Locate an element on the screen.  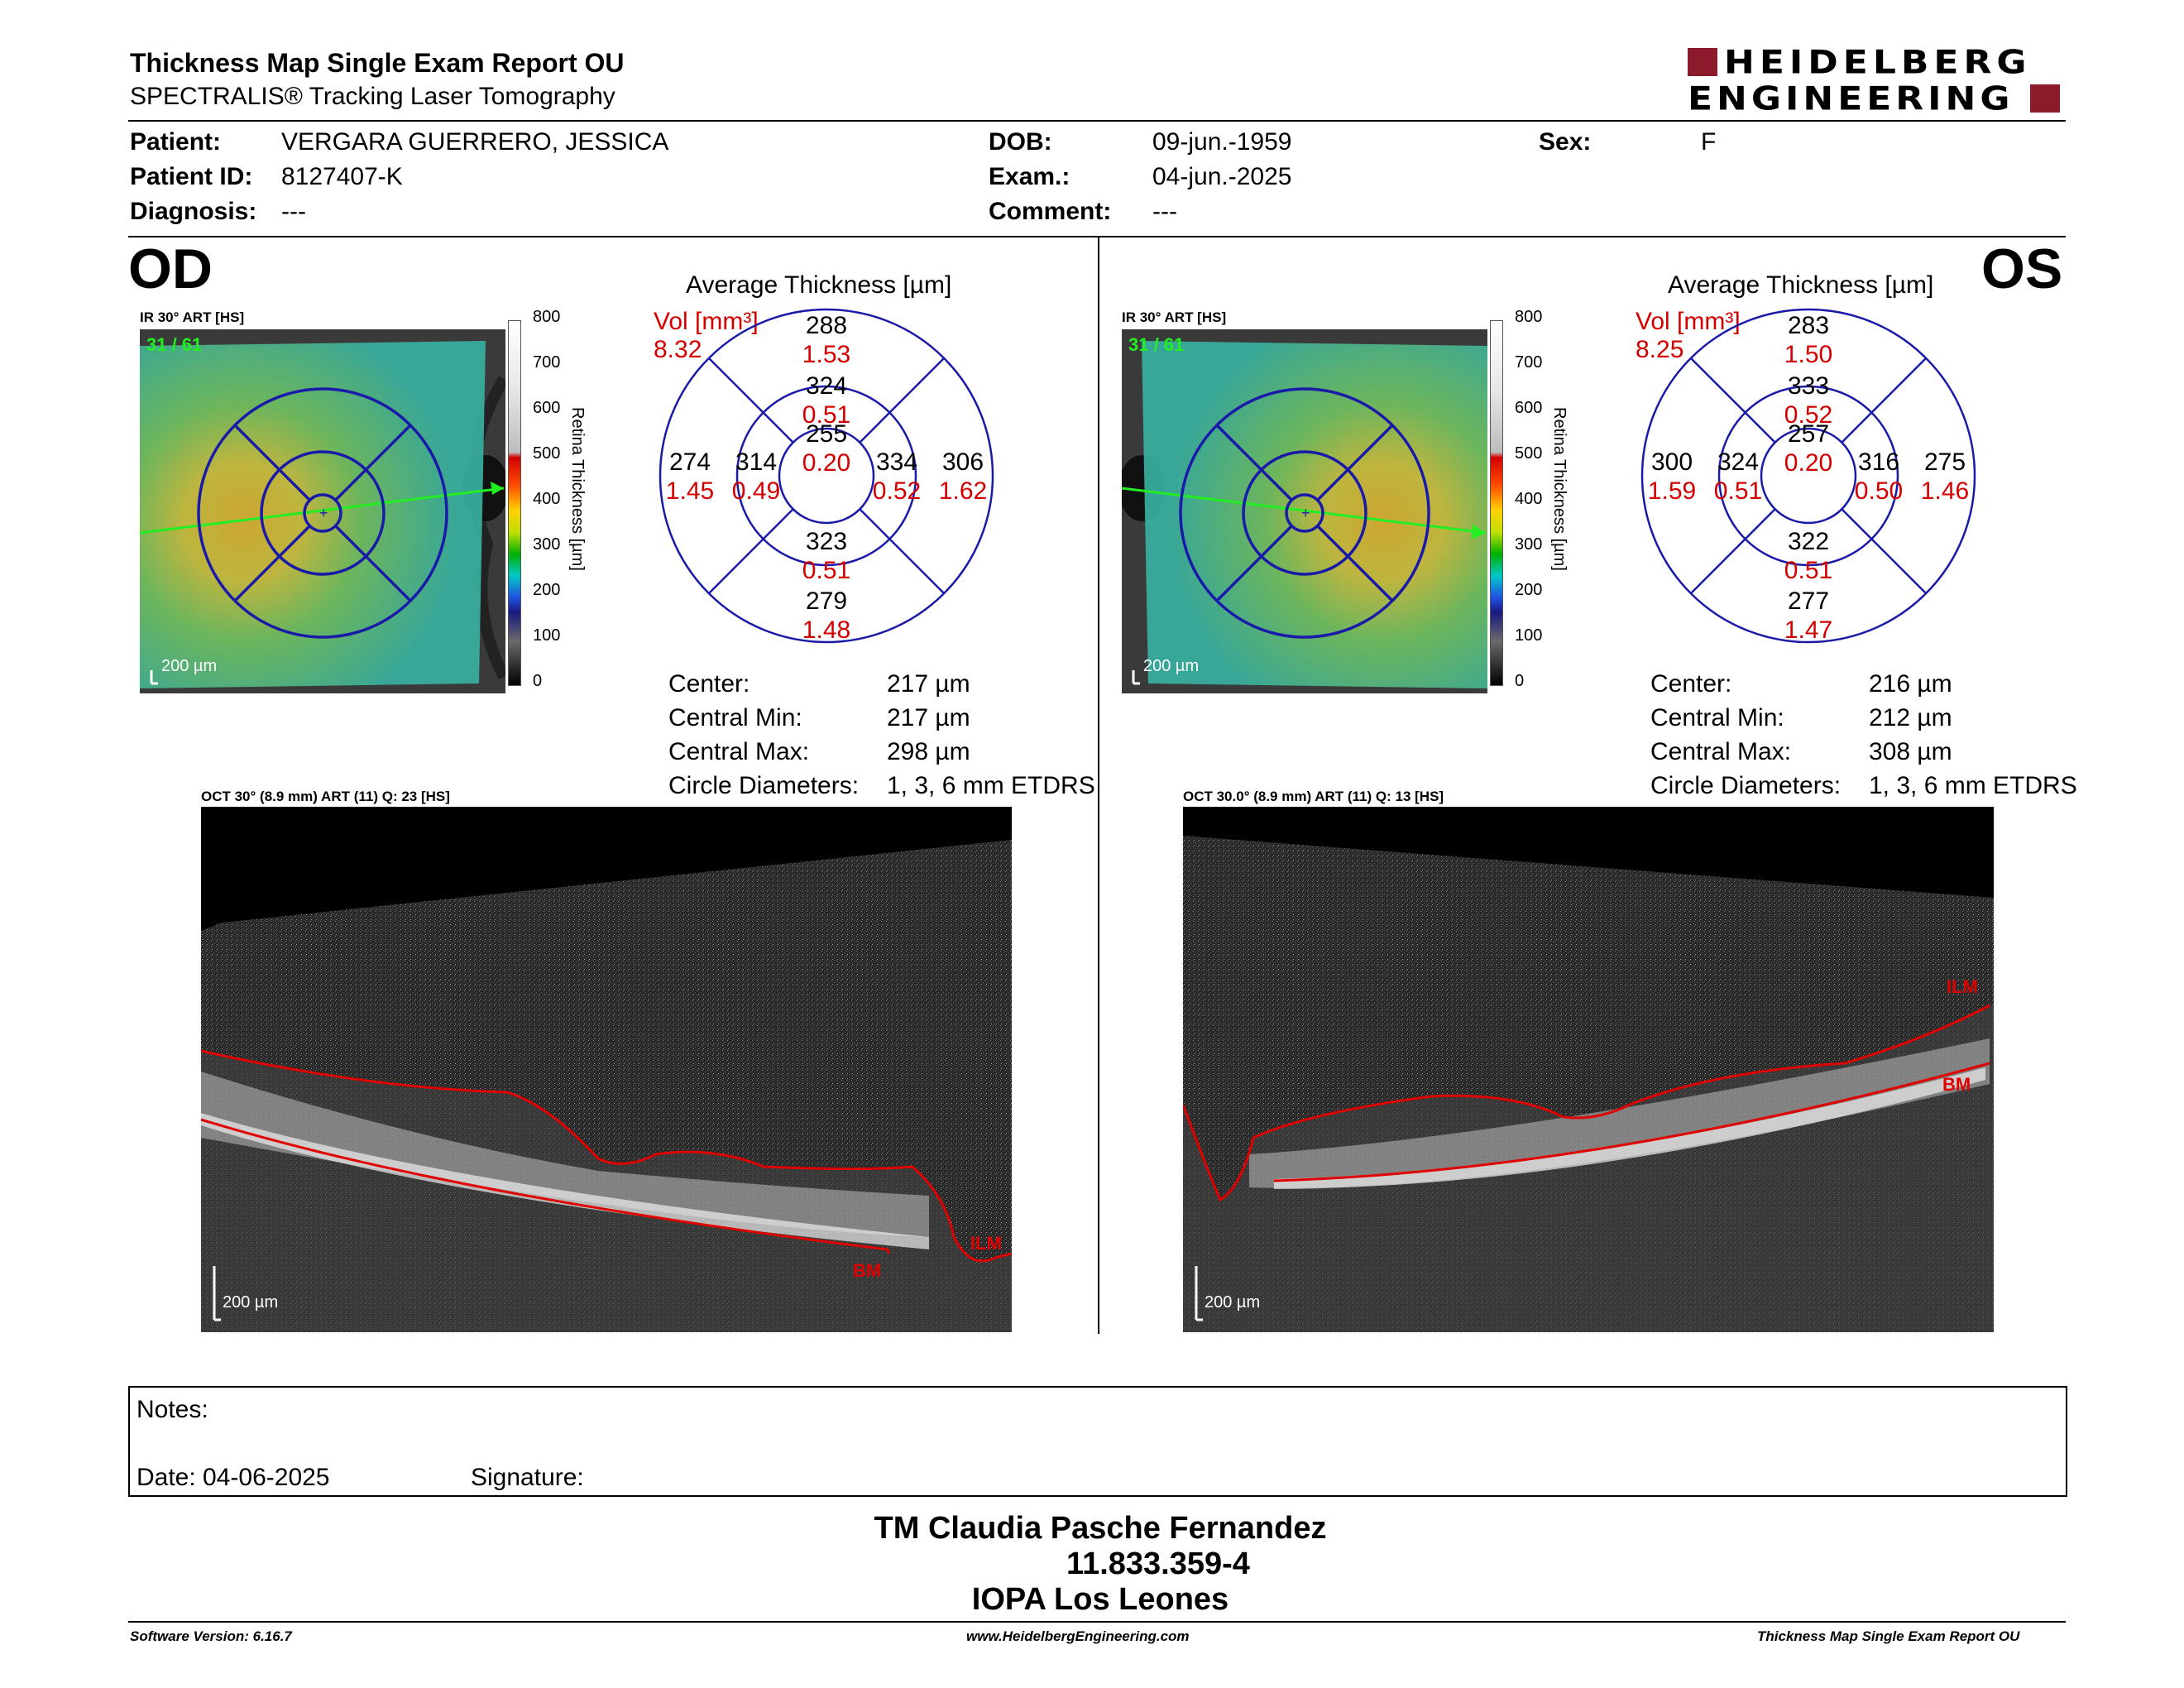
signature-name: TM Claudia Pasche Fernandez is located at coordinates (1100, 1528).